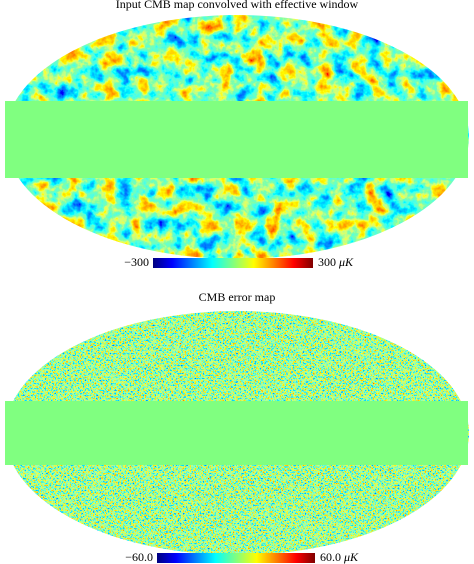  Describe the element at coordinates (327, 262) in the screenshot. I see `colorbar-label: 300` at that location.